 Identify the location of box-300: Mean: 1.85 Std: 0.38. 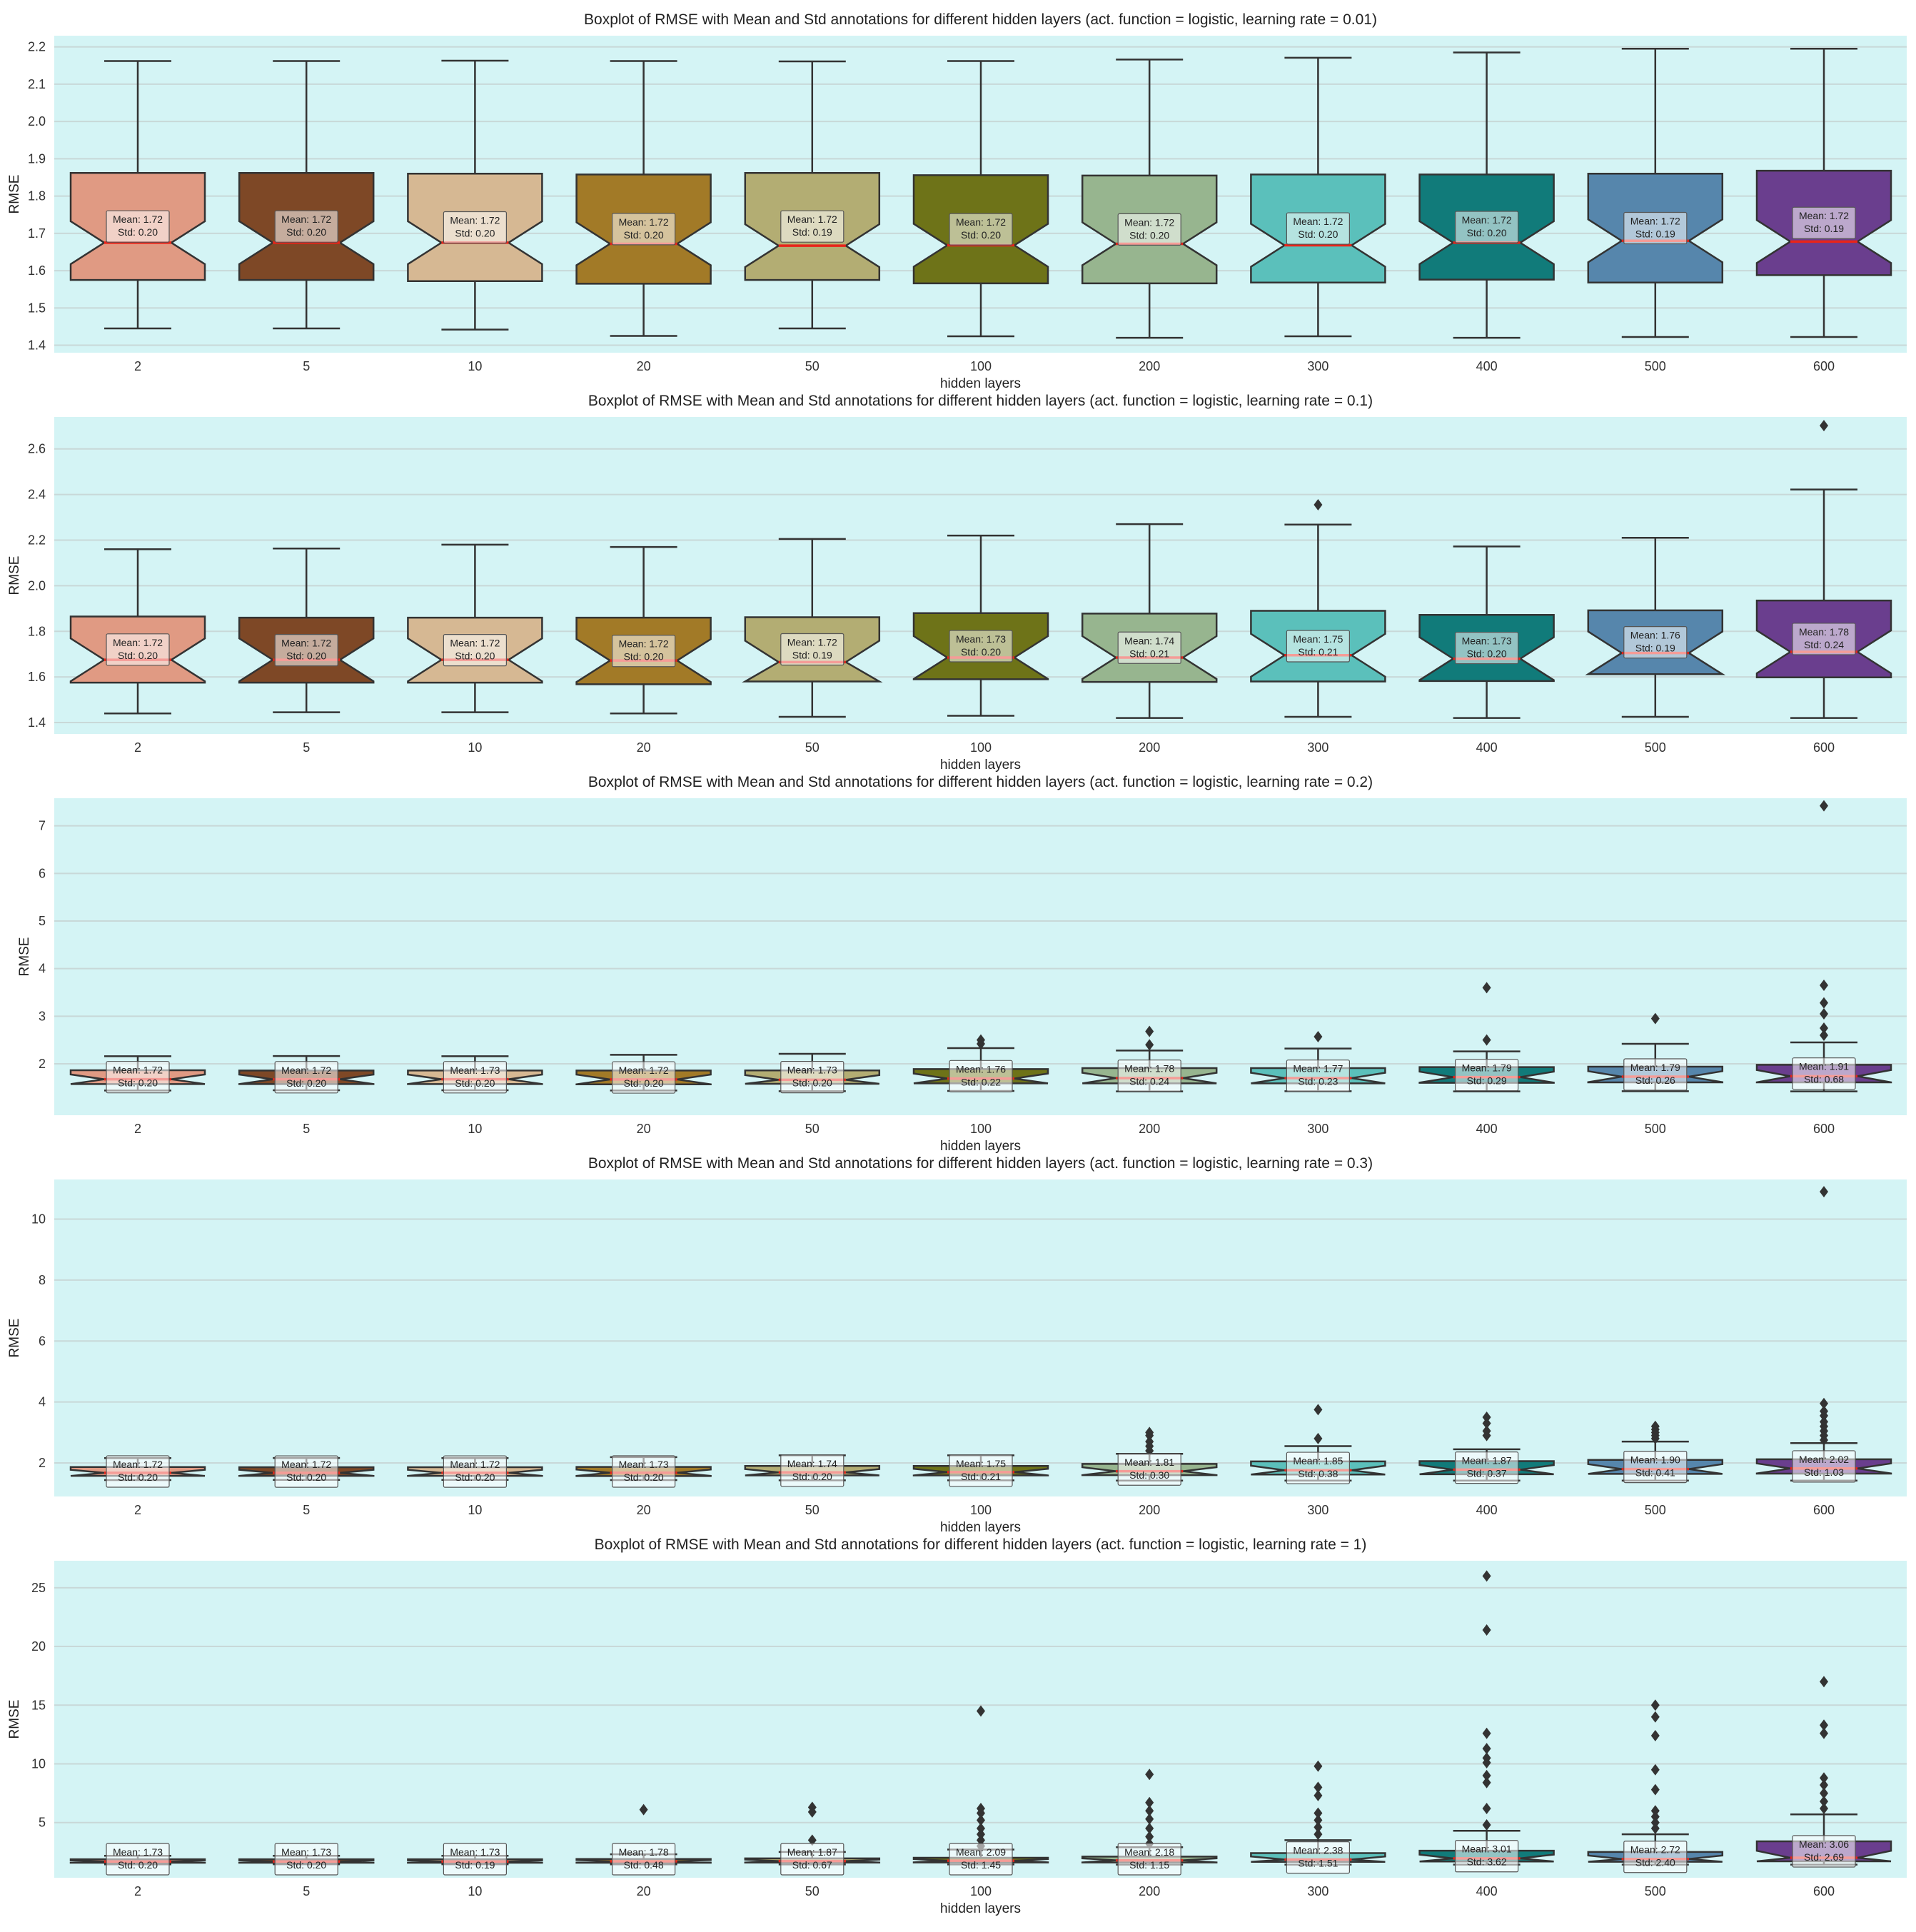
(1318, 1444).